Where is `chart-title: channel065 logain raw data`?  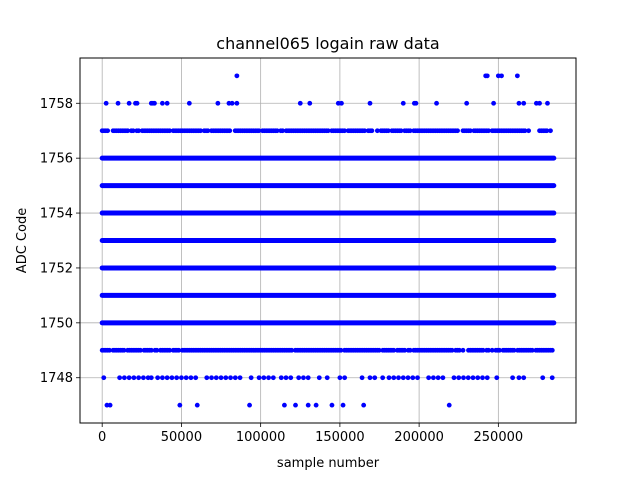 chart-title: channel065 logain raw data is located at coordinates (327, 43).